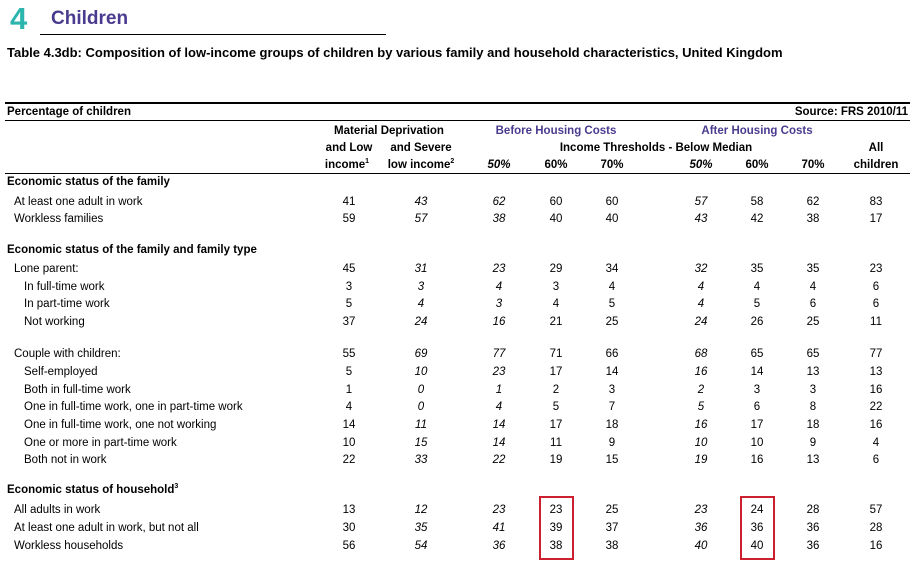 This screenshot has height=565, width=914. What do you see at coordinates (106, 528) in the screenshot?
I see `row-label: At least one adult in work, but not all` at bounding box center [106, 528].